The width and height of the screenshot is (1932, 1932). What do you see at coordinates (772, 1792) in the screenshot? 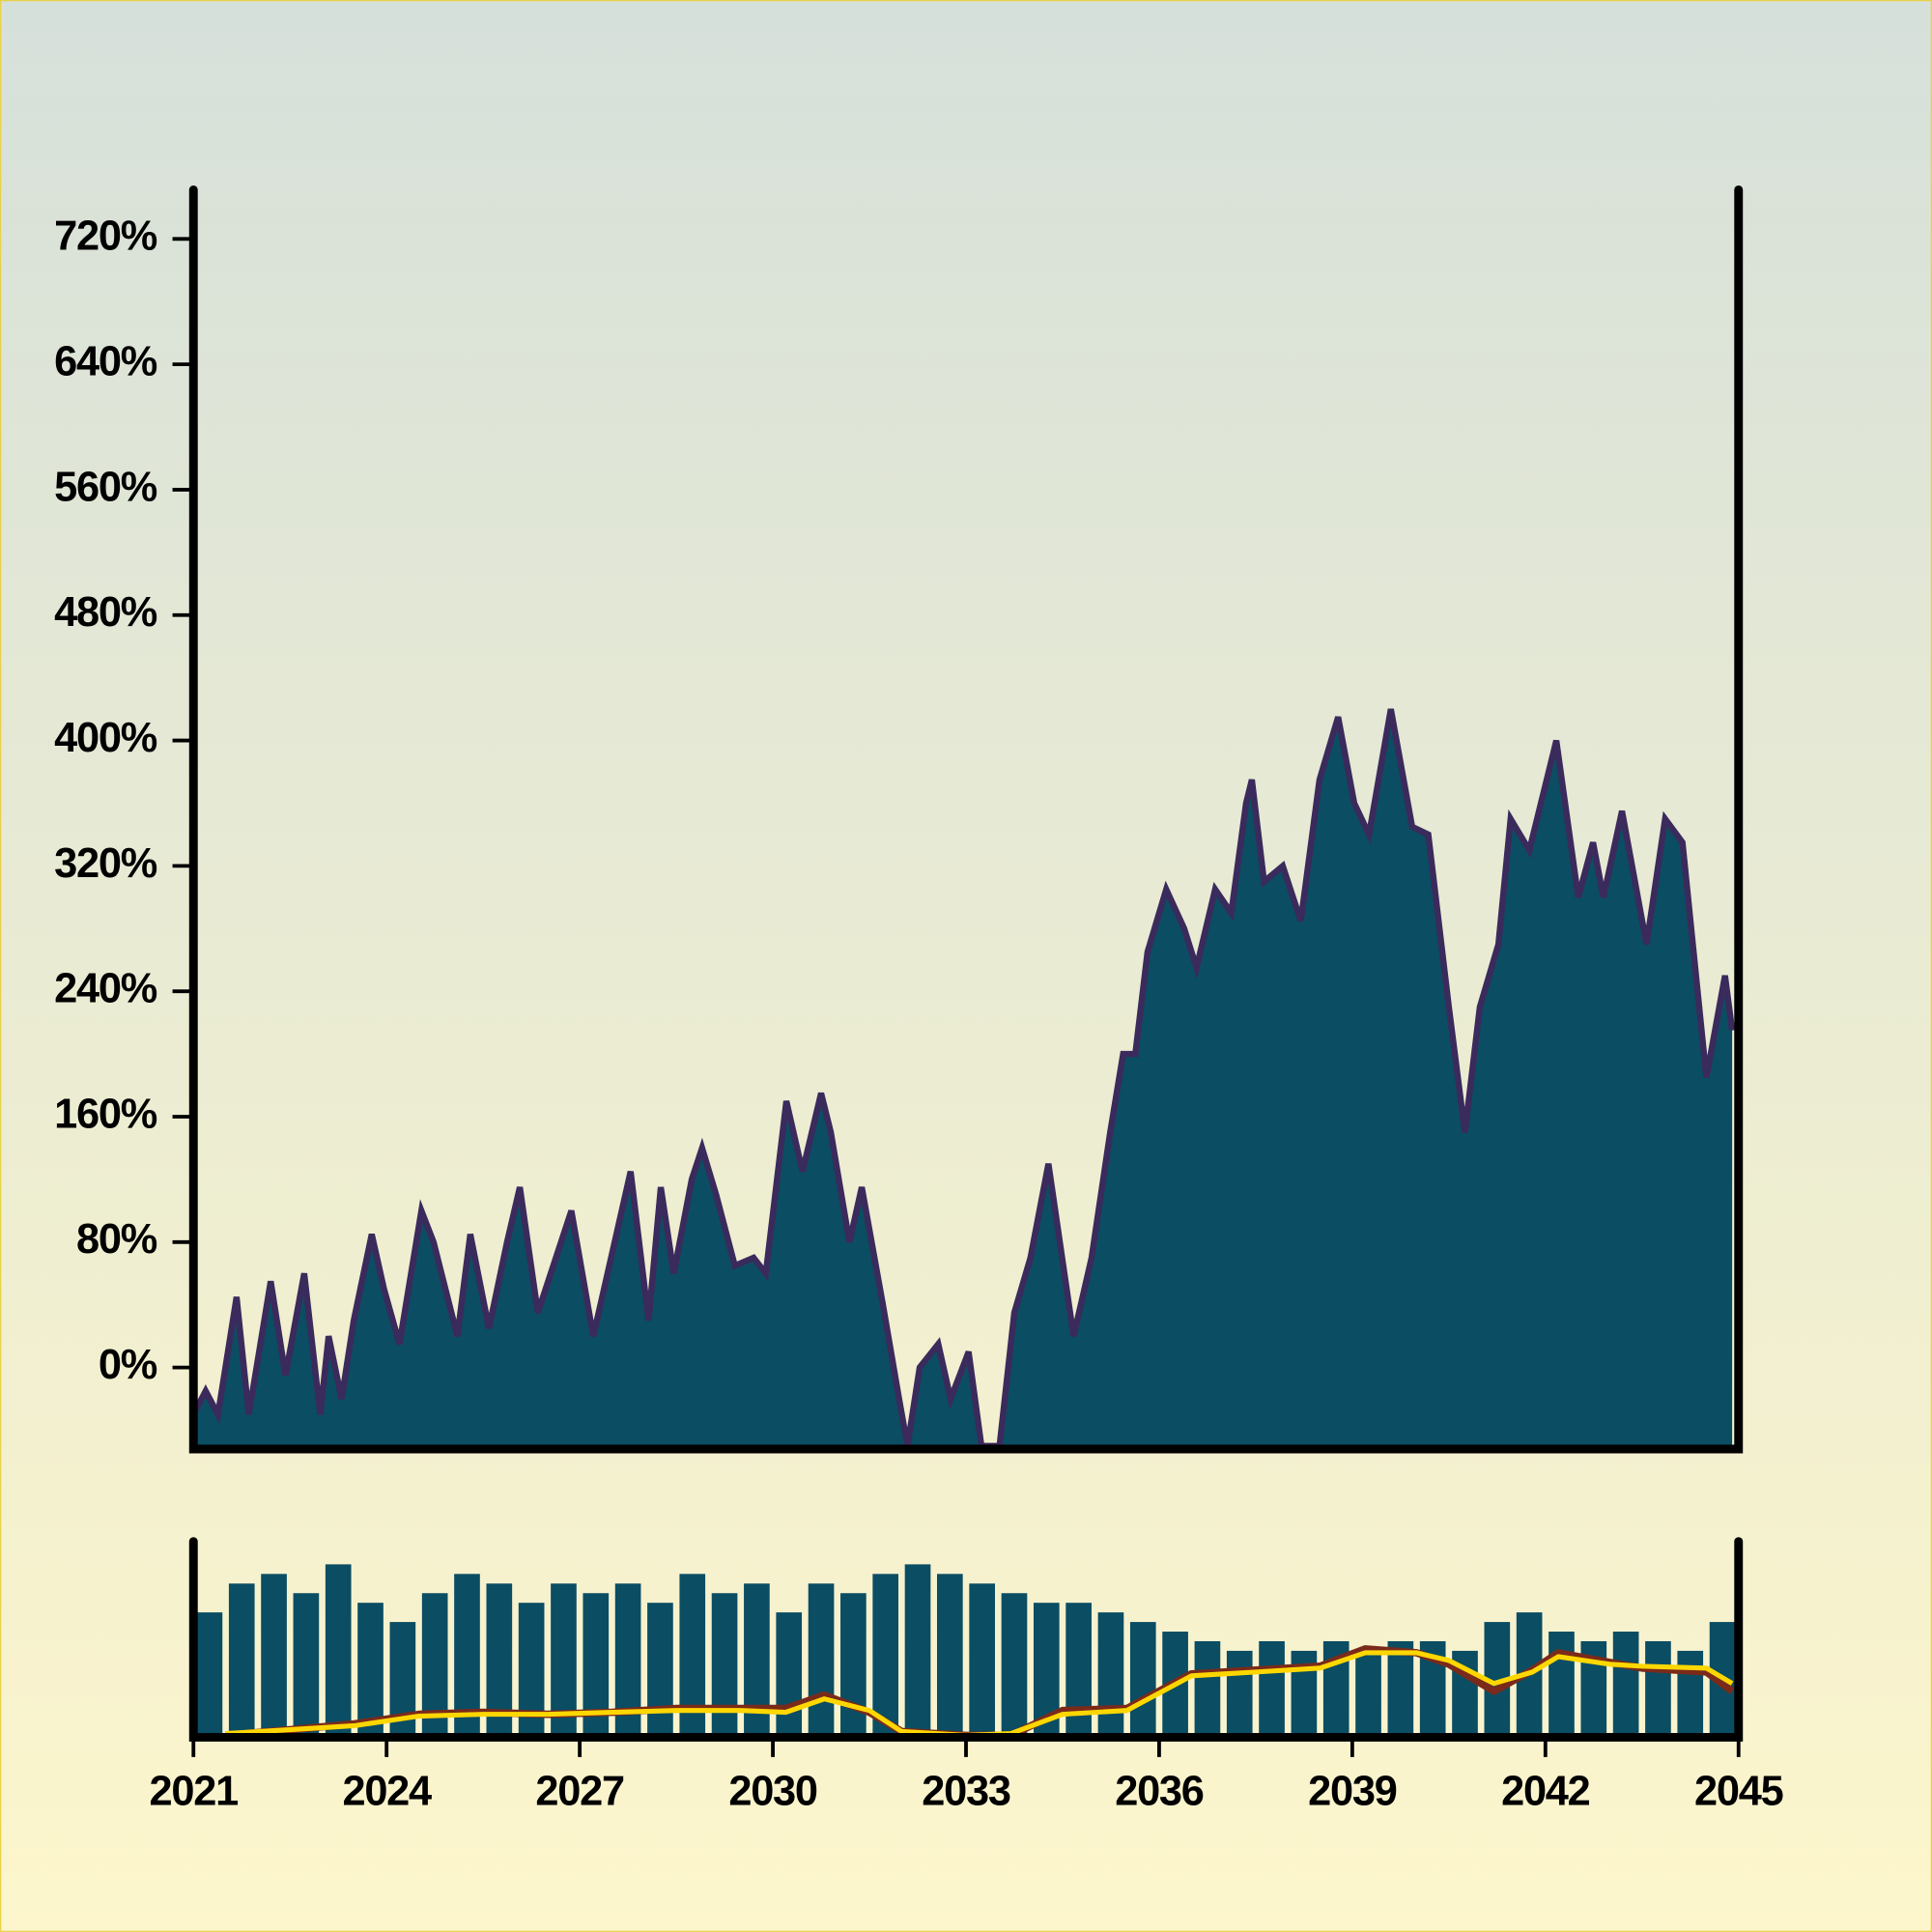
I see `x-tick-label: 2030` at bounding box center [772, 1792].